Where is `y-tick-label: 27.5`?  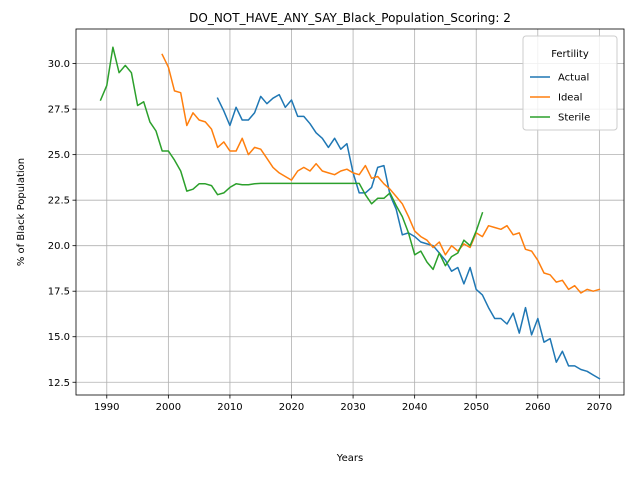 y-tick-label: 27.5 is located at coordinates (59, 110).